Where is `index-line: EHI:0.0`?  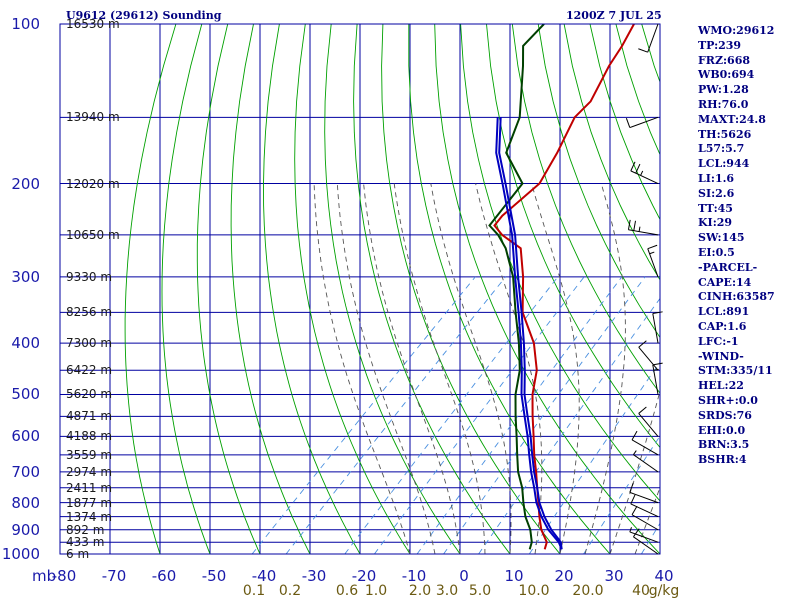 index-line: EHI:0.0 is located at coordinates (722, 430).